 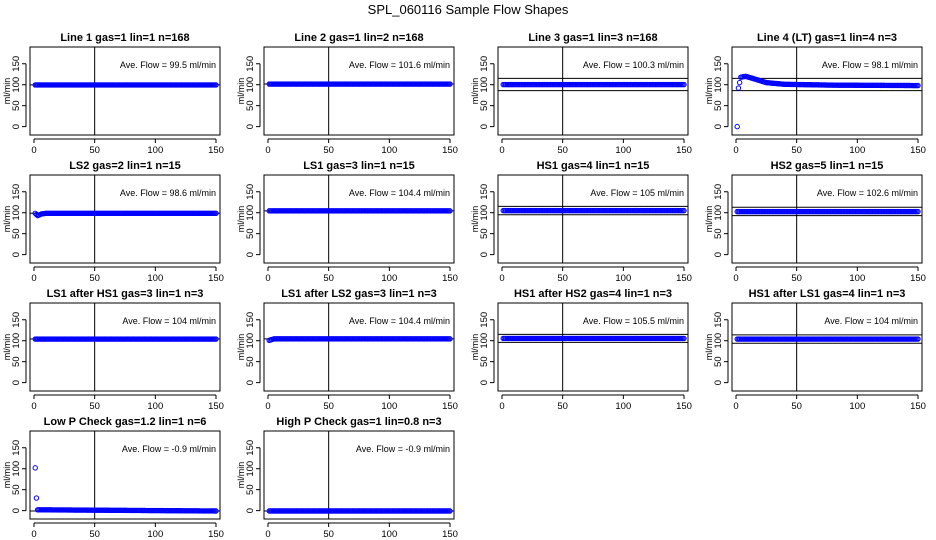 I want to click on average-flow-annotation: Ave. Flow = -0.9 ml/min, so click(x=169, y=449).